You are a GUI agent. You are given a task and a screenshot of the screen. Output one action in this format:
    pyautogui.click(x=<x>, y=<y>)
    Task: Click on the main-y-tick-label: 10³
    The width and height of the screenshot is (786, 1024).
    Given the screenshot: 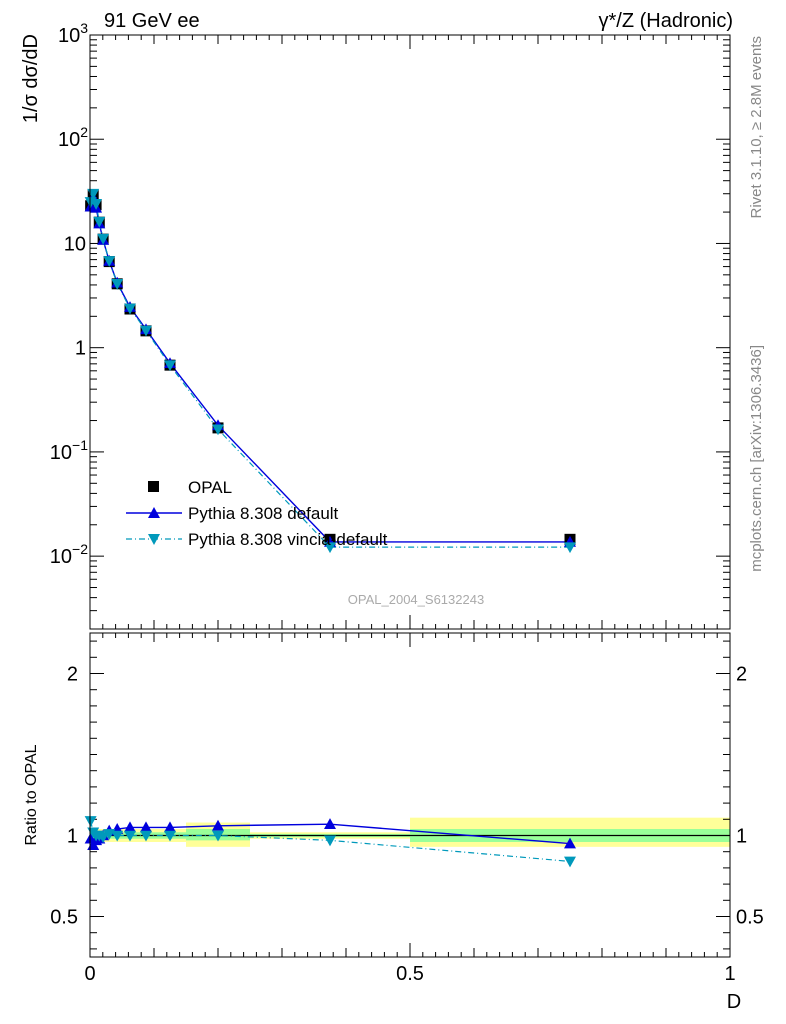 What is the action you would take?
    pyautogui.click(x=73, y=33)
    